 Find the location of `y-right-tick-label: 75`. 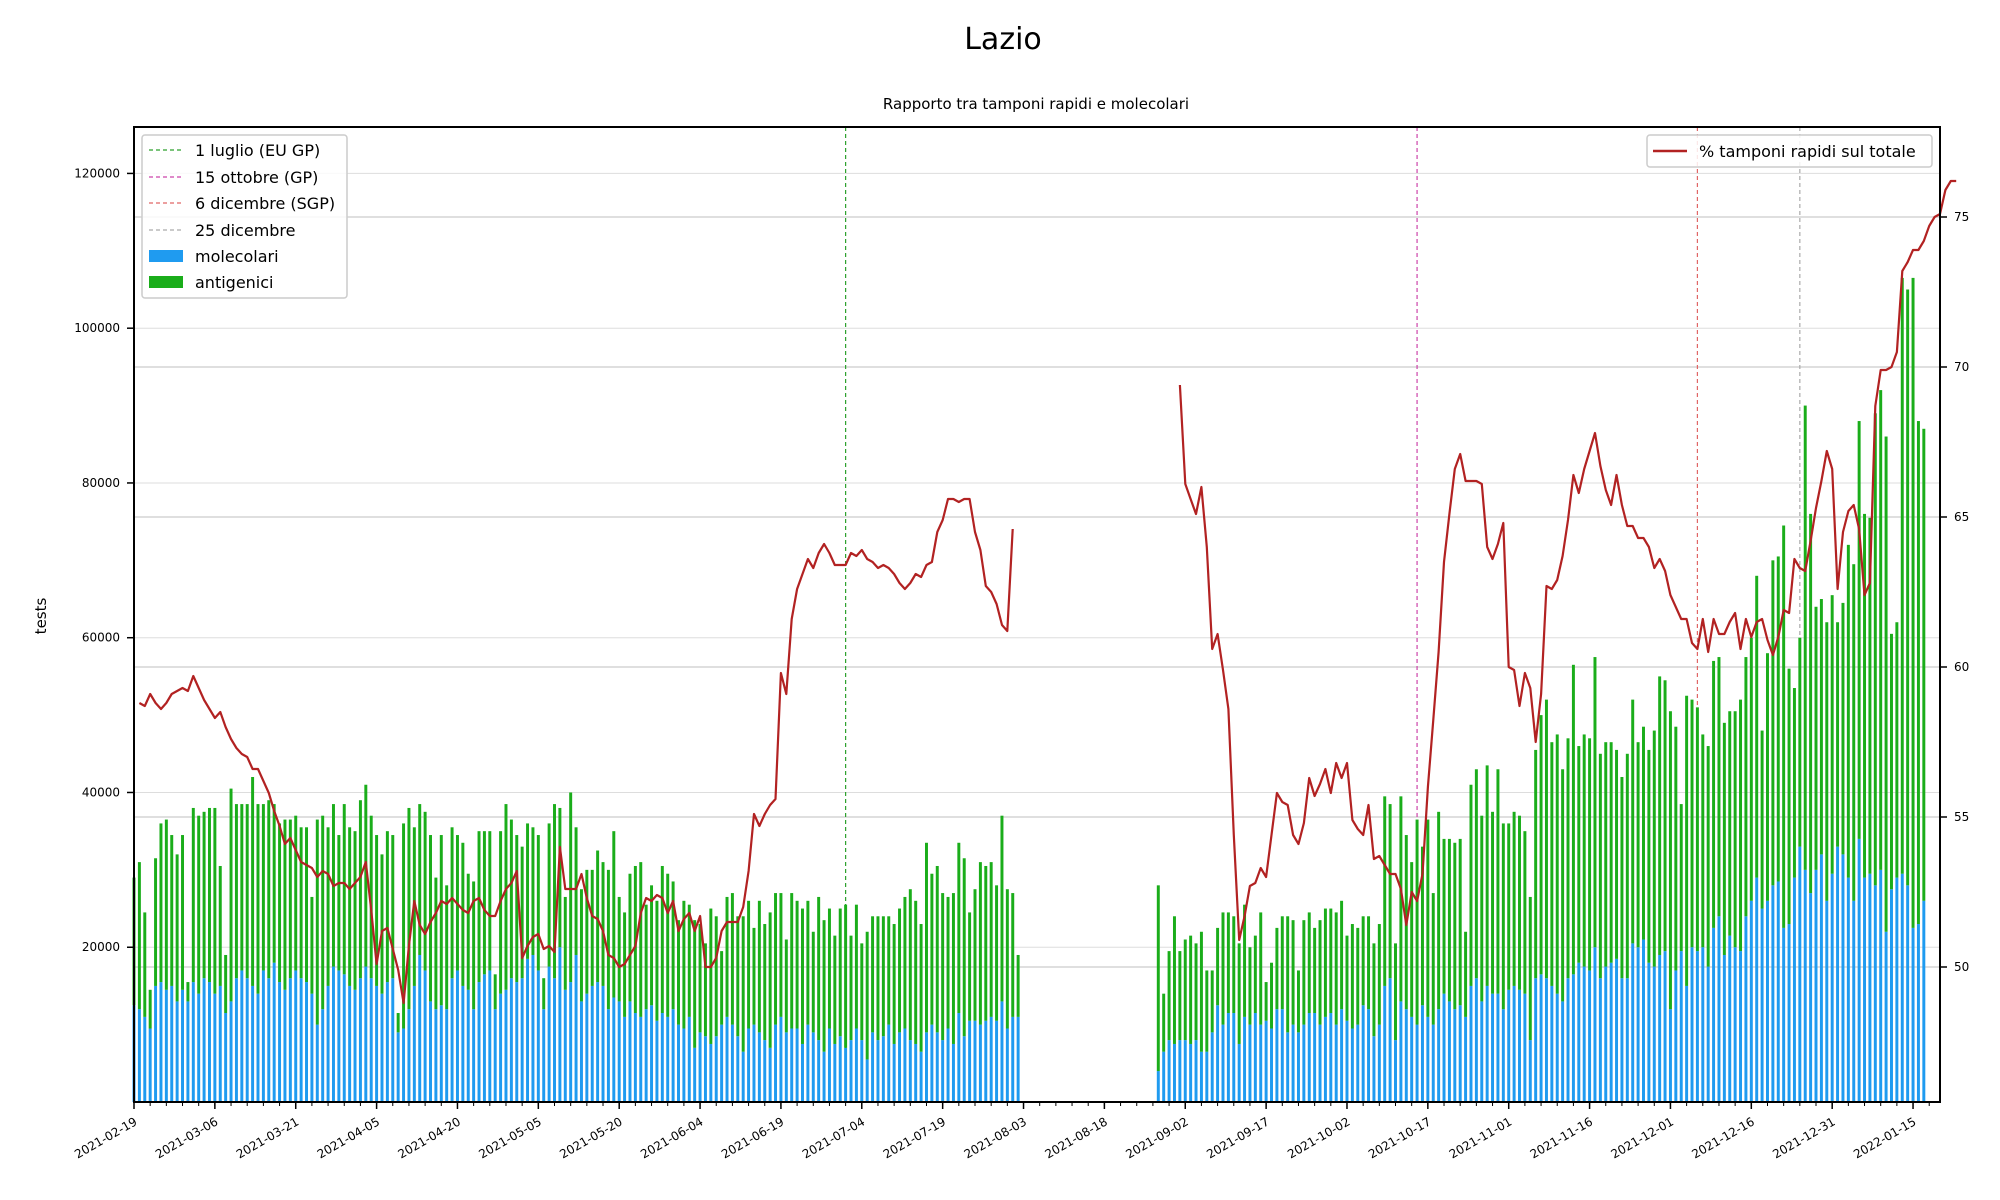

y-right-tick-label: 75 is located at coordinates (1961, 217).